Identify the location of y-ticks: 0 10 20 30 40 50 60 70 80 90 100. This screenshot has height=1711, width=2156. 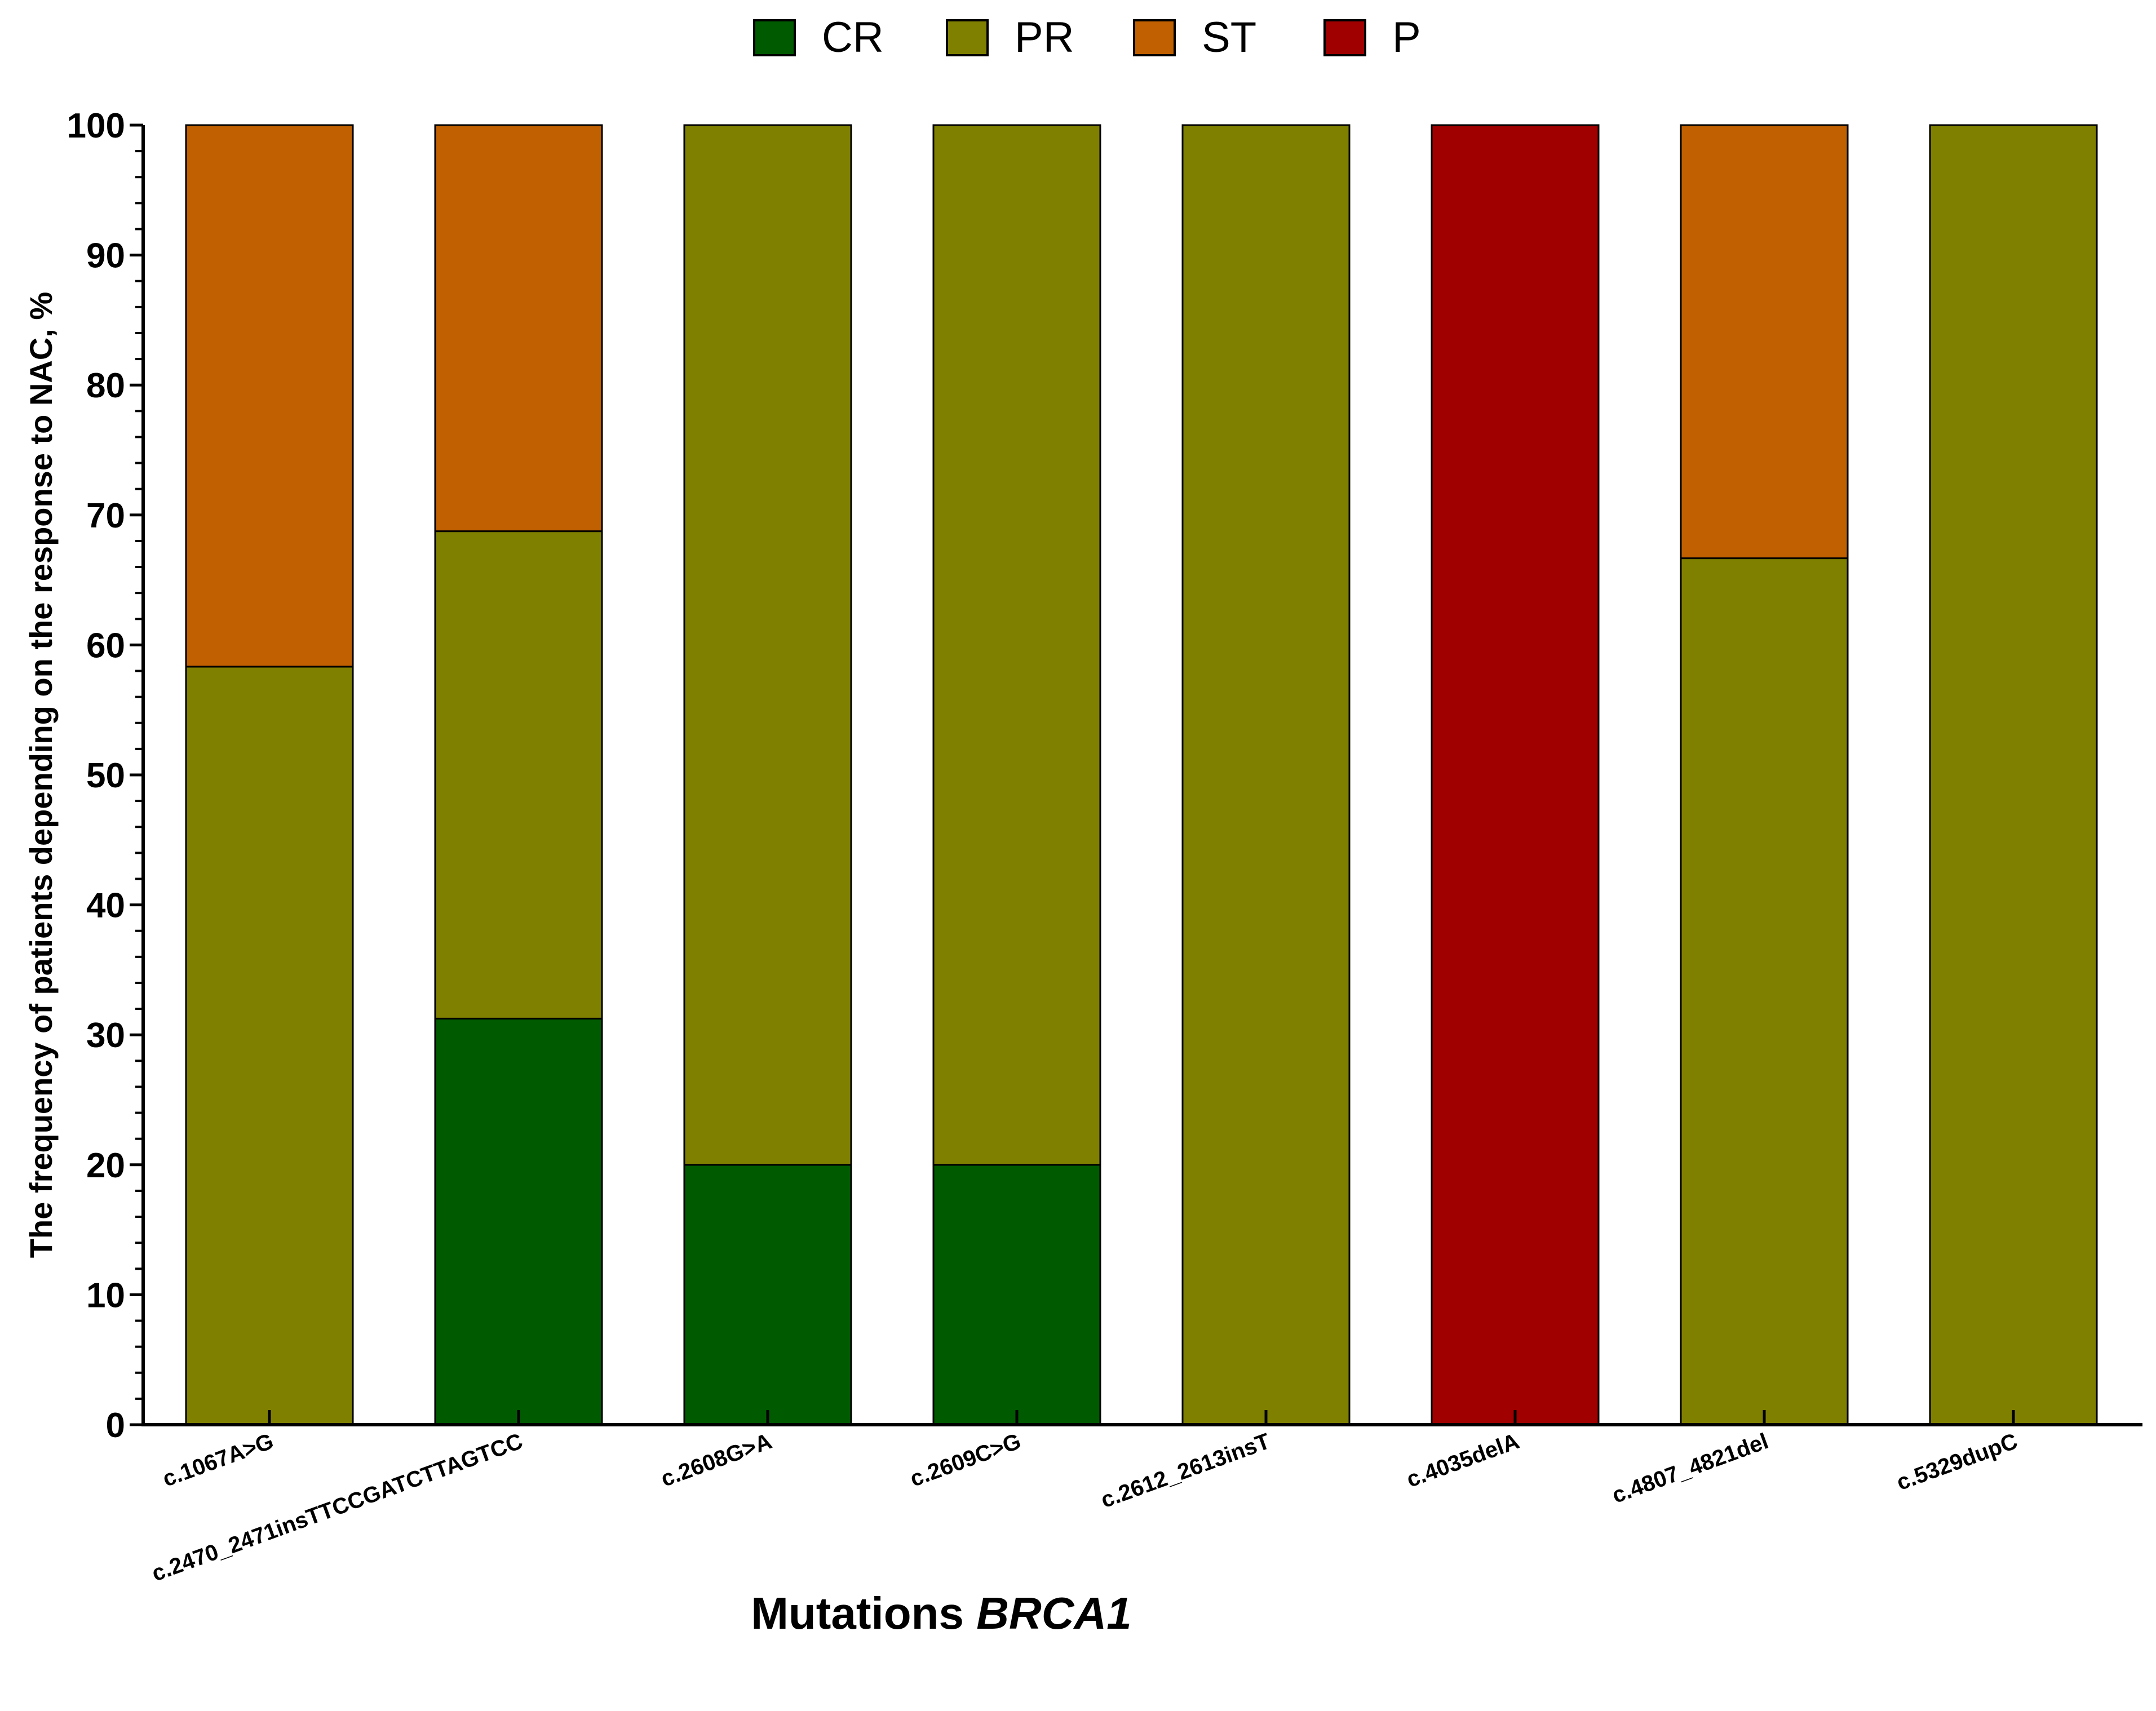
(105, 776).